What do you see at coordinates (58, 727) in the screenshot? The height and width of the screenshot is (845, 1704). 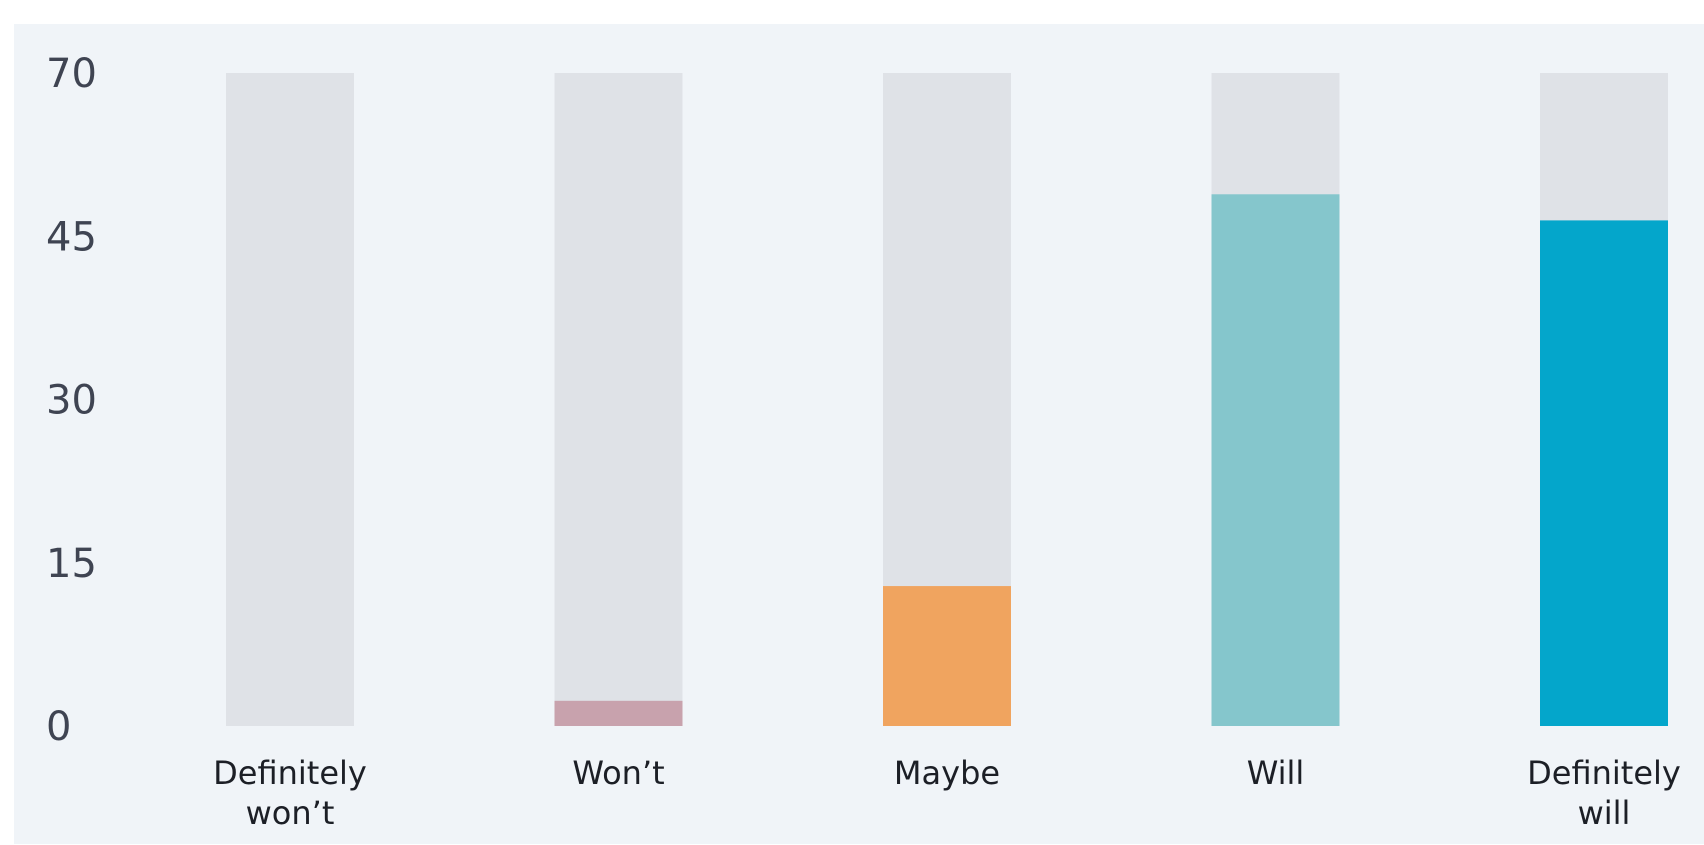 I see `y-tick-label: 0` at bounding box center [58, 727].